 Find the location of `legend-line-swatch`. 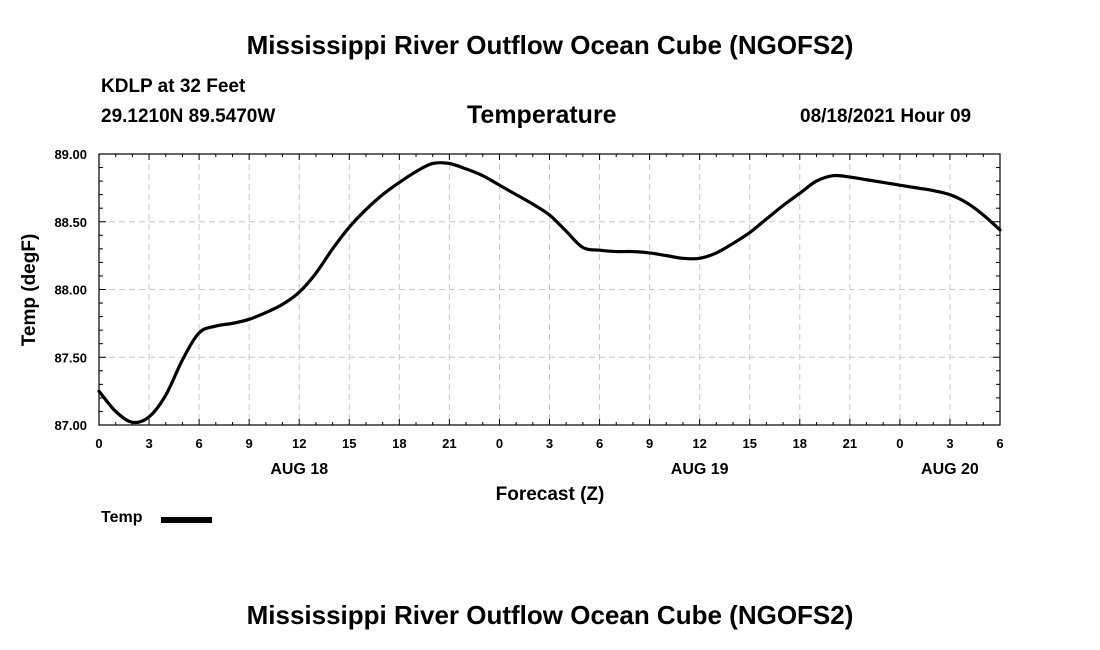

legend-line-swatch is located at coordinates (186, 520).